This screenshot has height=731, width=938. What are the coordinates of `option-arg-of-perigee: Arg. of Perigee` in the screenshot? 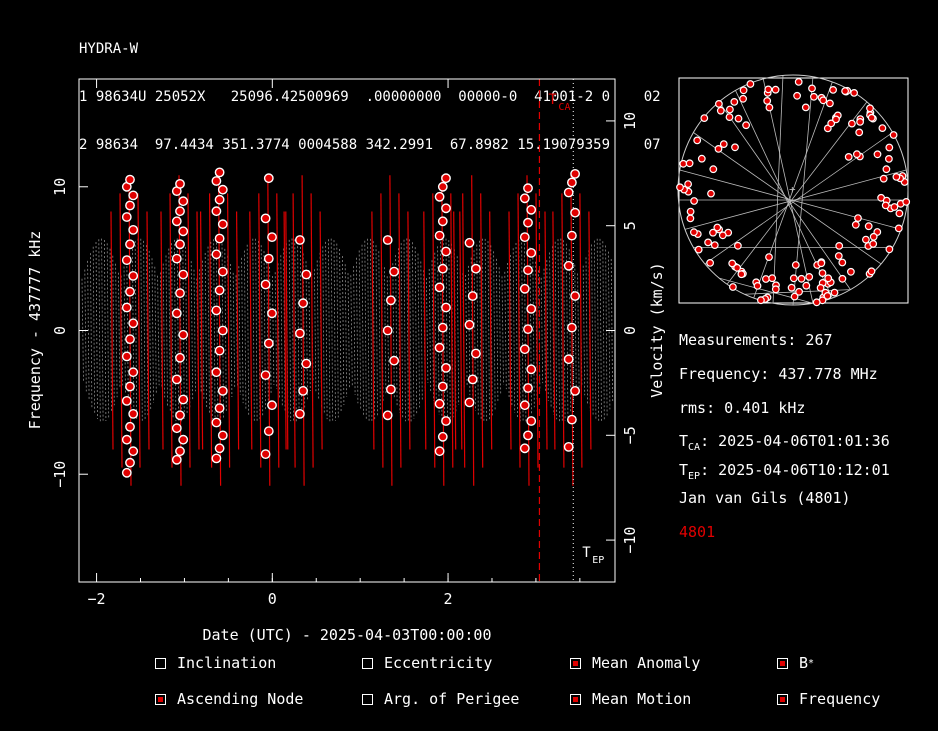 It's located at (440, 699).